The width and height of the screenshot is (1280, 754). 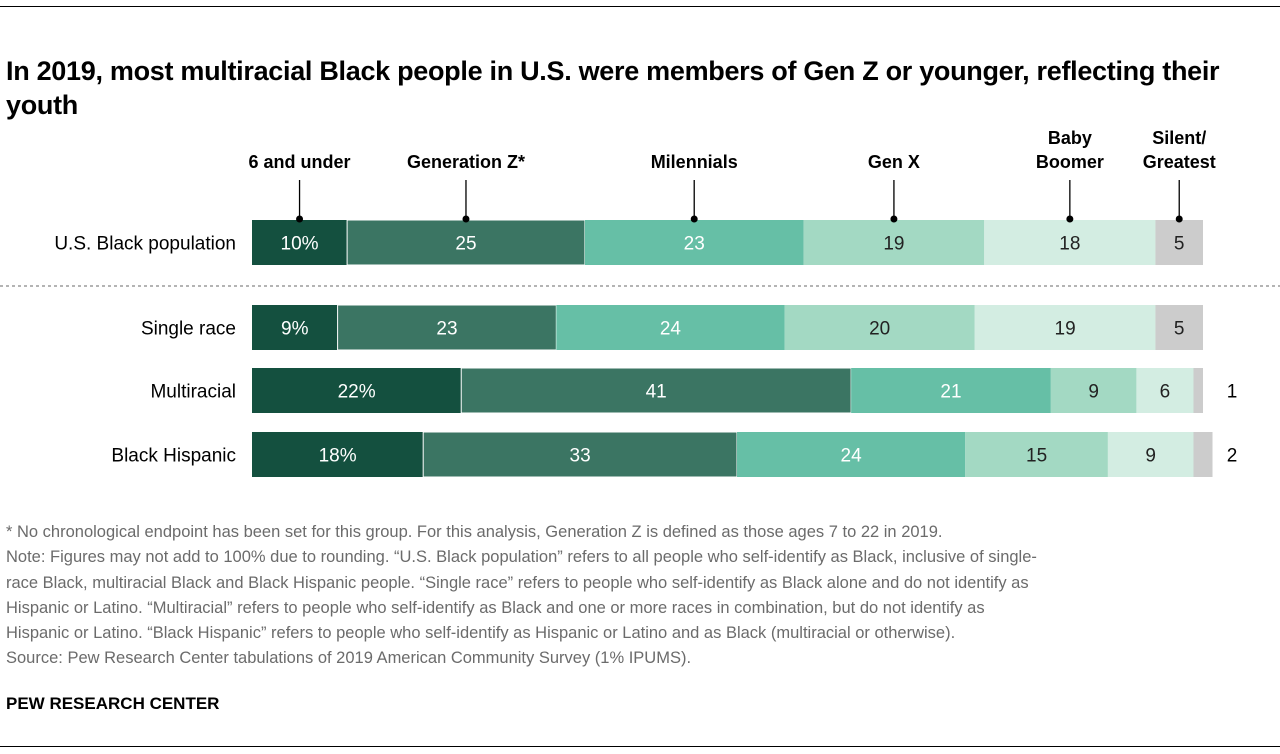 I want to click on data-label: 18, so click(x=1069, y=244).